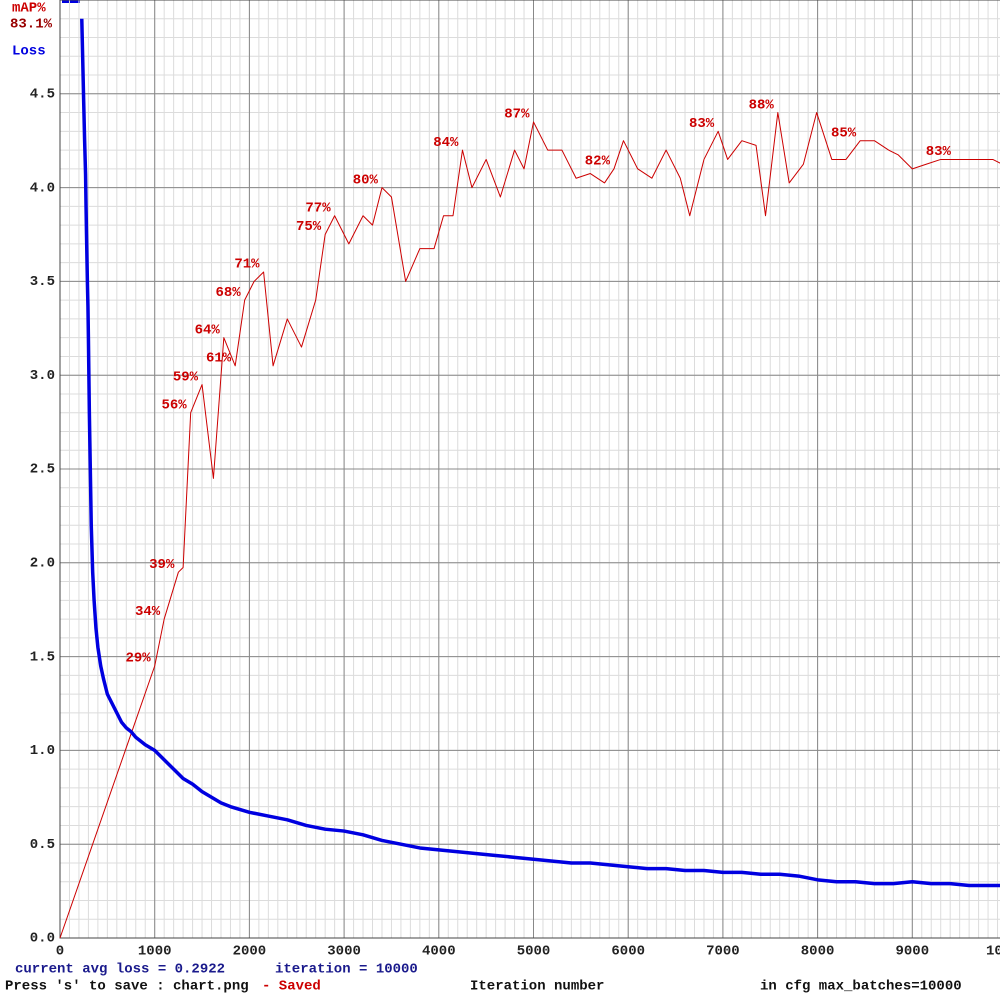  Describe the element at coordinates (628, 952) in the screenshot. I see `x-tick-label: 6000` at that location.